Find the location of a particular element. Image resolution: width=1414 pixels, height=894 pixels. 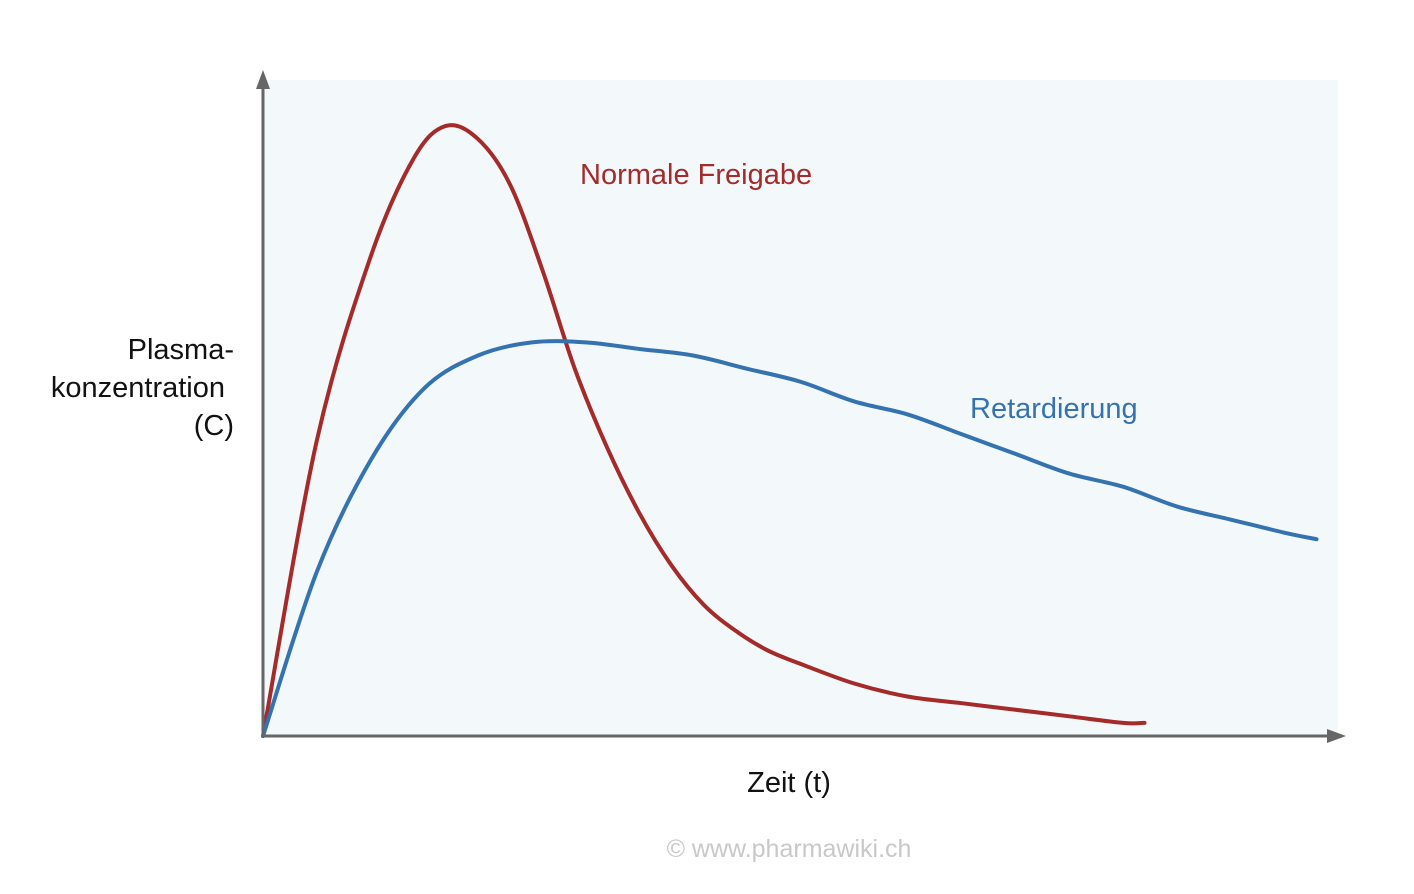

copyright-text: © www.pharmawiki.ch is located at coordinates (789, 849).